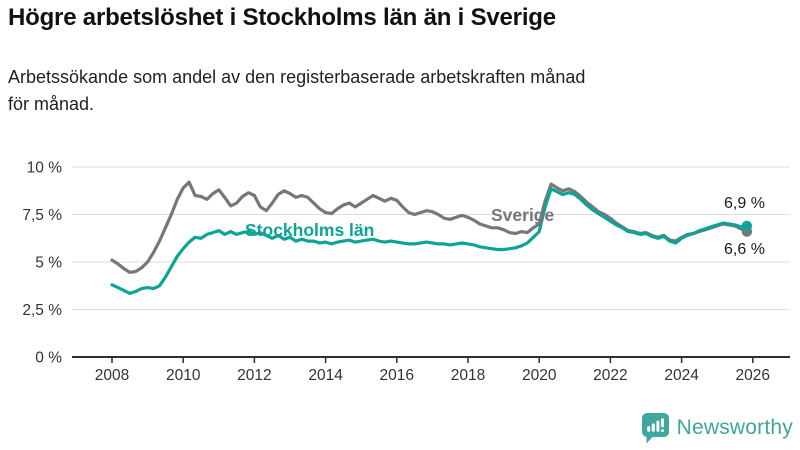  I want to click on series-end-dot-stockholms-lan, so click(747, 226).